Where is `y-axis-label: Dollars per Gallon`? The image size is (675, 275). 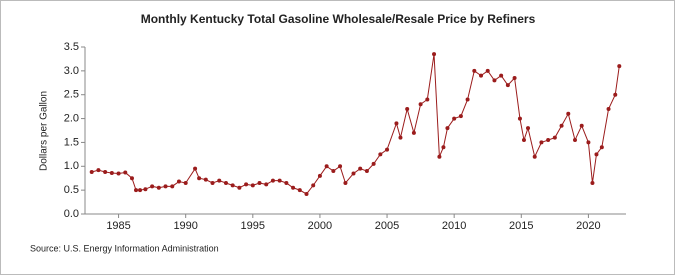
y-axis-label: Dollars per Gallon is located at coordinates (44, 131).